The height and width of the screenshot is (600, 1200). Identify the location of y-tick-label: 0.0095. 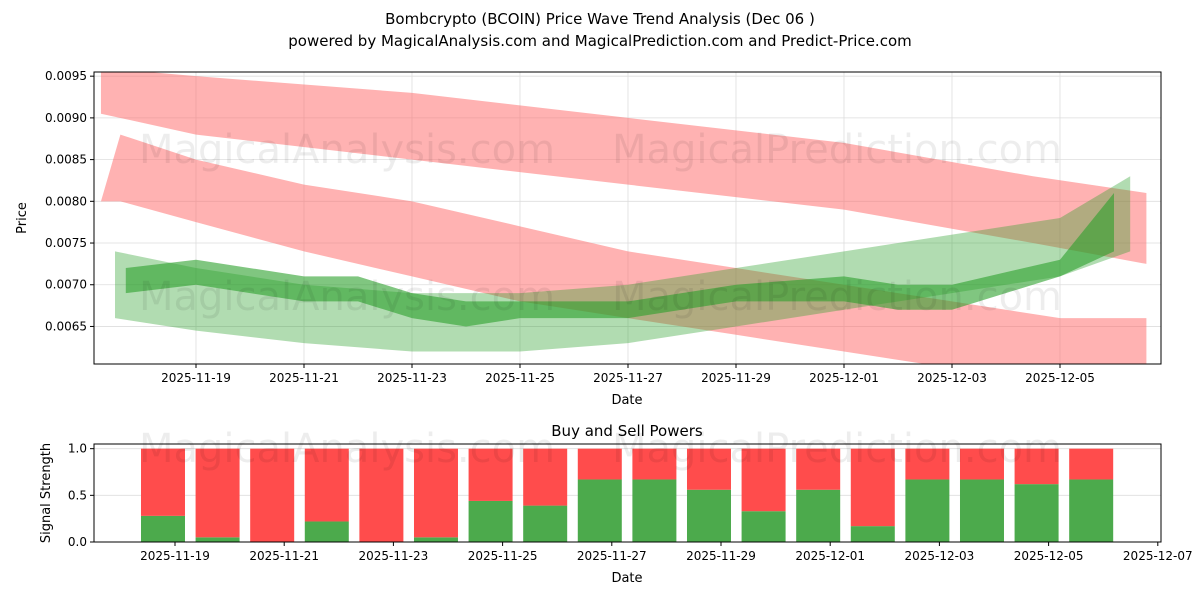
(66, 76).